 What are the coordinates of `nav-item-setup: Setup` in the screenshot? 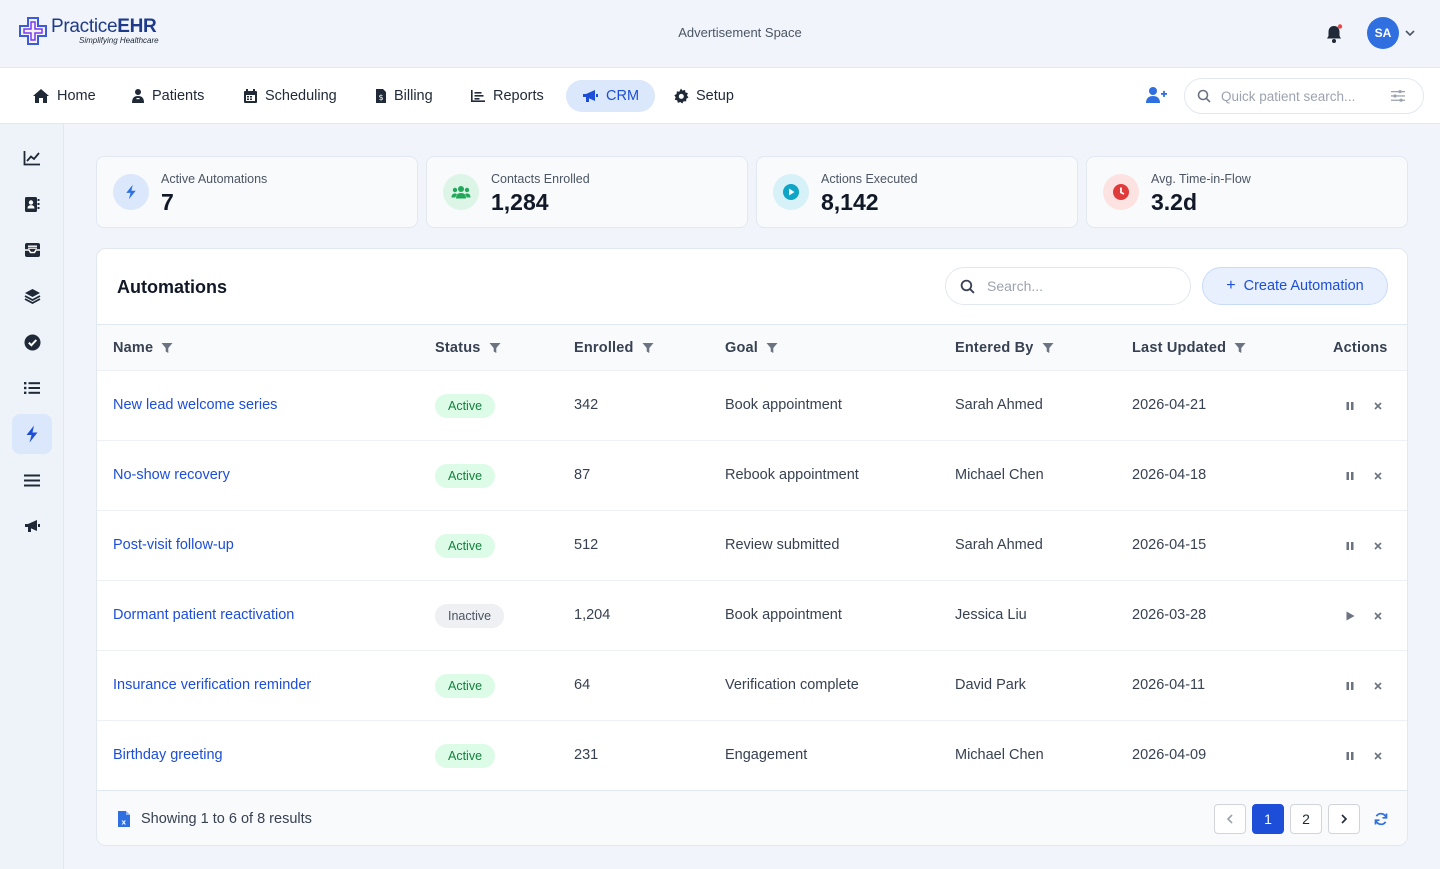 It's located at (703, 96).